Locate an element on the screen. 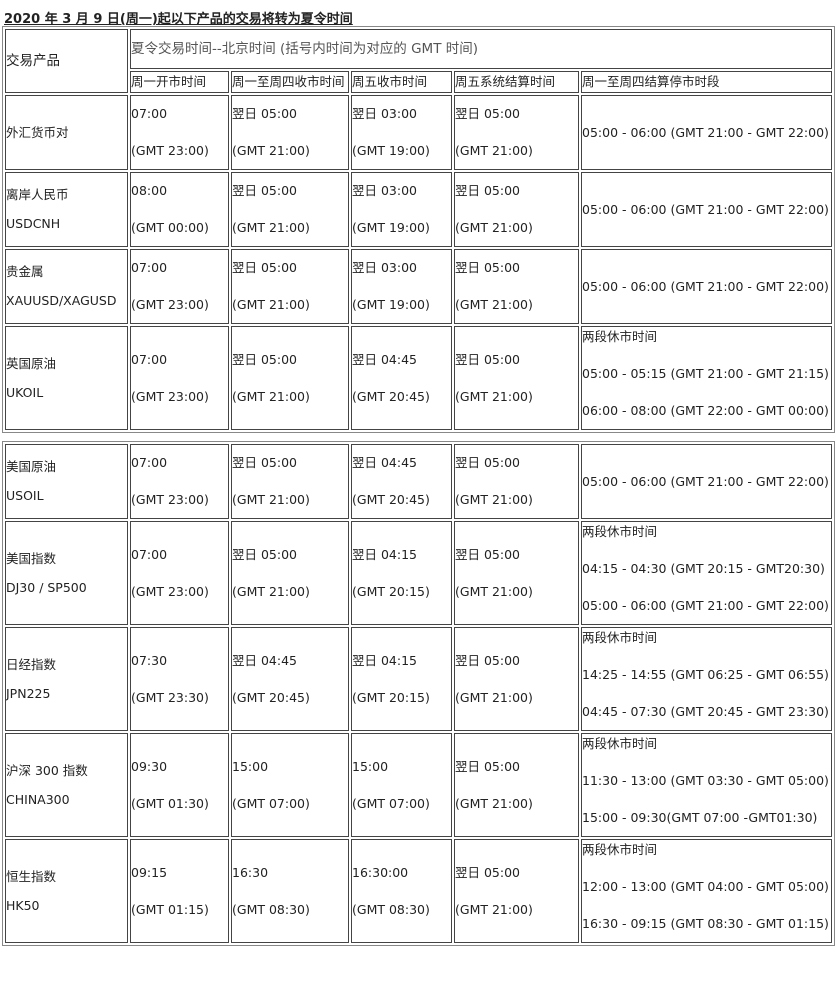 The height and width of the screenshot is (989, 837). cell-line: 04:45 - 07:30 (GMT 20:45 - GMT 23:30) is located at coordinates (705, 711).